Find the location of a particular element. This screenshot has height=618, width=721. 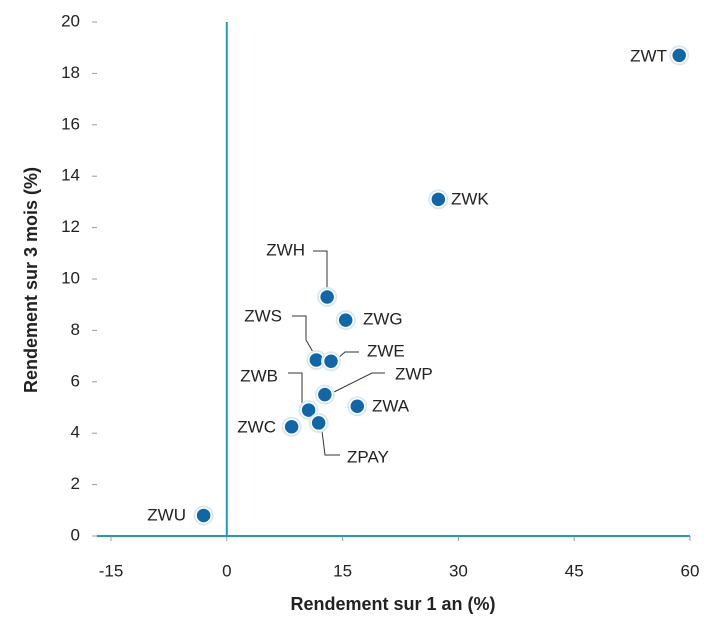

y-tick-label: 16 is located at coordinates (70, 123).